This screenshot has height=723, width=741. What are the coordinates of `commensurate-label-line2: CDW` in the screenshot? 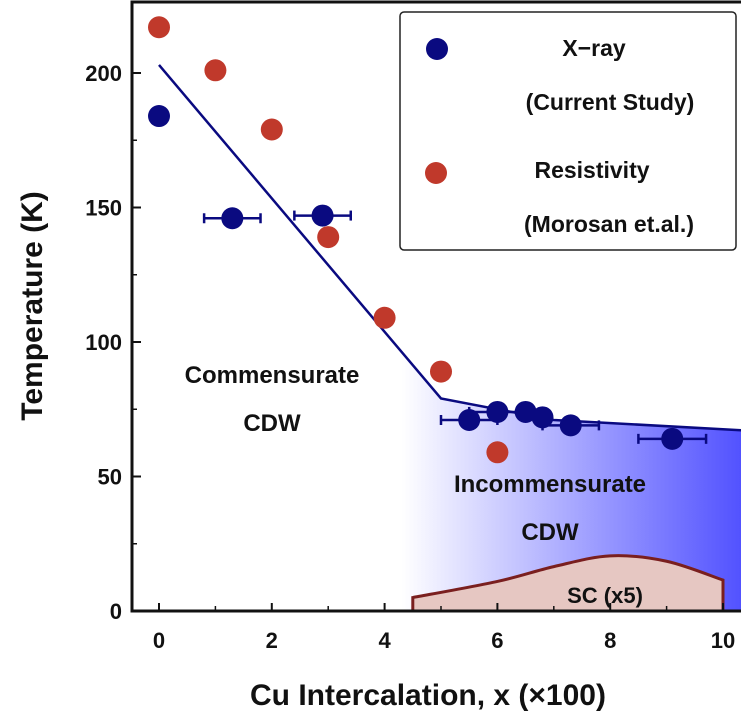 It's located at (272, 423).